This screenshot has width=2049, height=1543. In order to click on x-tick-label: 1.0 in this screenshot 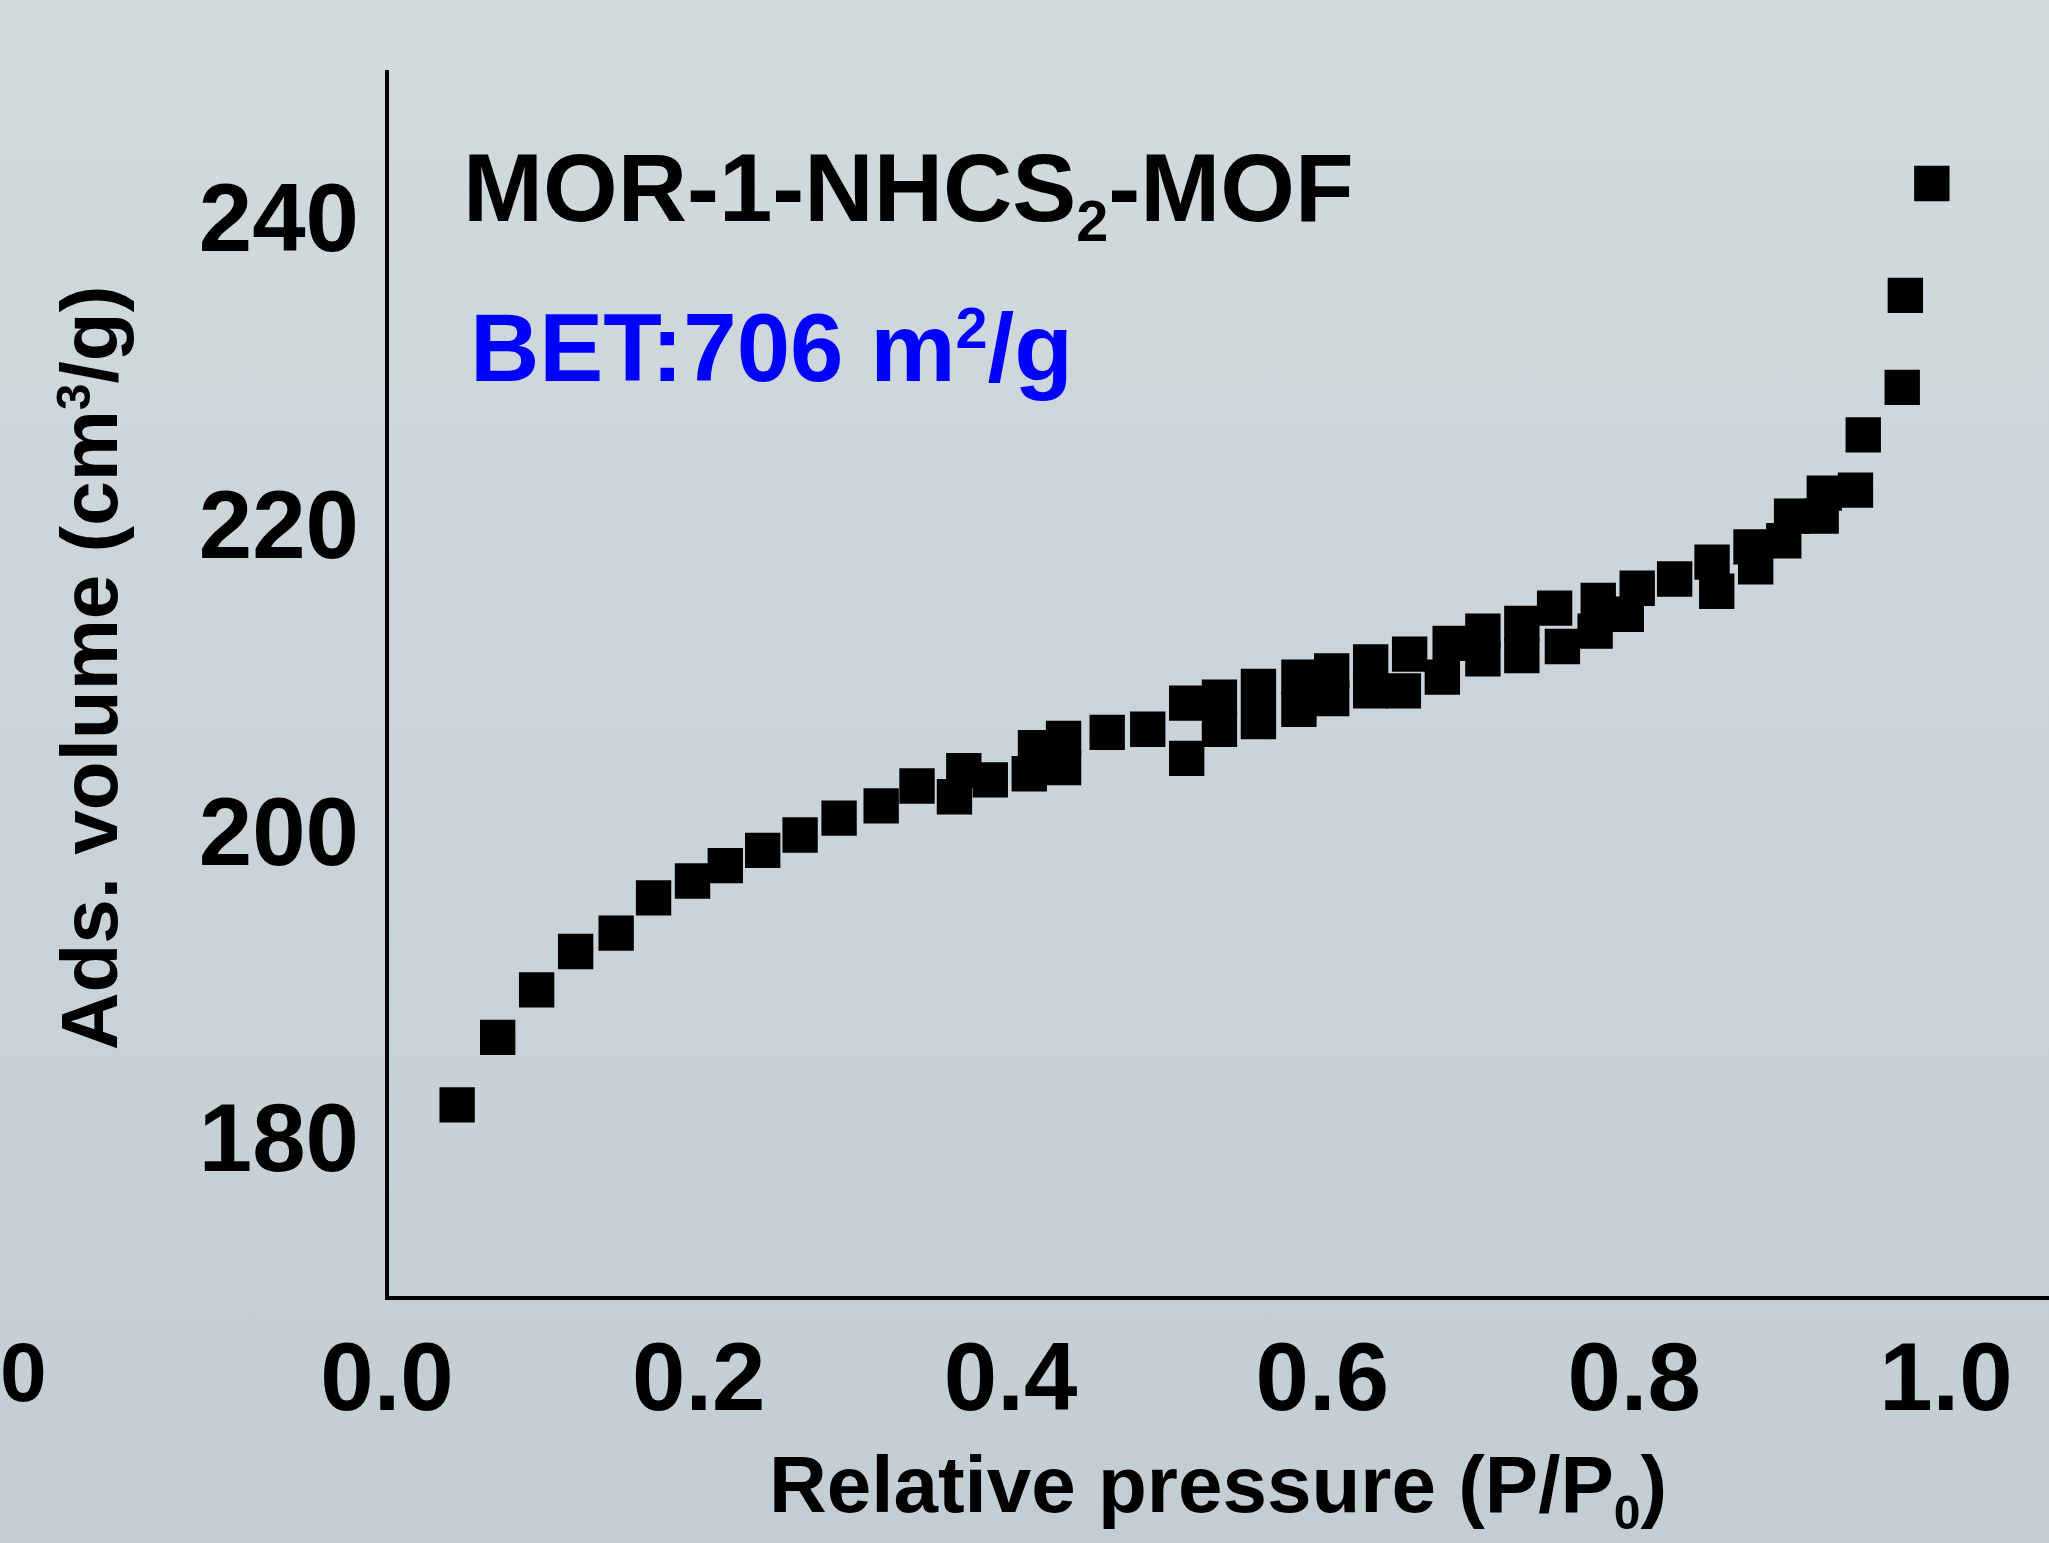, I will do `click(1946, 1377)`.